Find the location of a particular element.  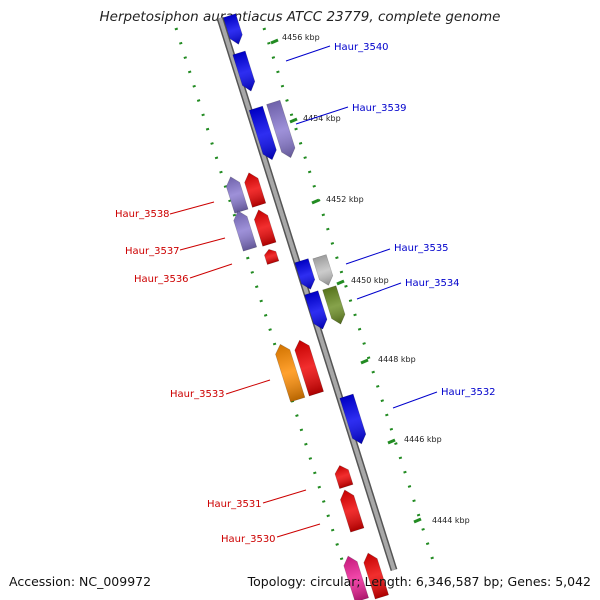

tick-label: 4452 kbp is located at coordinates (345, 199).